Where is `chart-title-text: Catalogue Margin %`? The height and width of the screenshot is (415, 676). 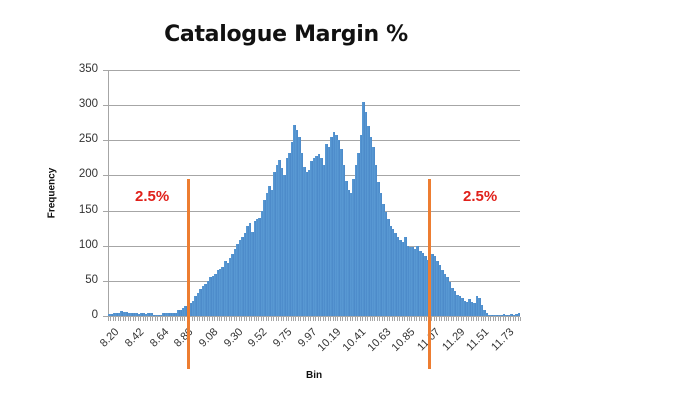 chart-title-text: Catalogue Margin % is located at coordinates (286, 34).